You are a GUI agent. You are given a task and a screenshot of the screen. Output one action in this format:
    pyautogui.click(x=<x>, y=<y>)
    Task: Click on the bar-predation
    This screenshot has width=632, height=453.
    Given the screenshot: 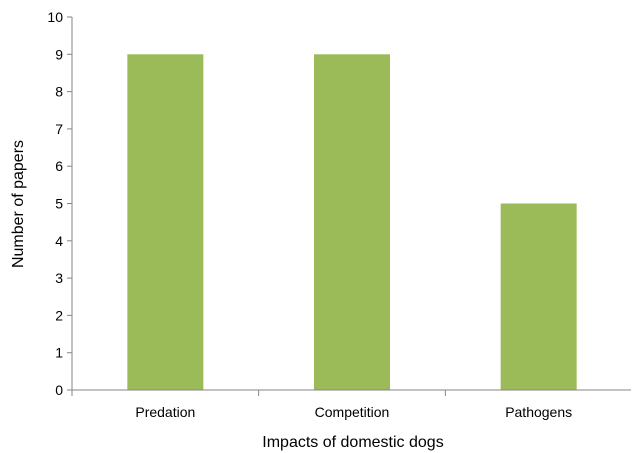 What is the action you would take?
    pyautogui.click(x=165, y=222)
    